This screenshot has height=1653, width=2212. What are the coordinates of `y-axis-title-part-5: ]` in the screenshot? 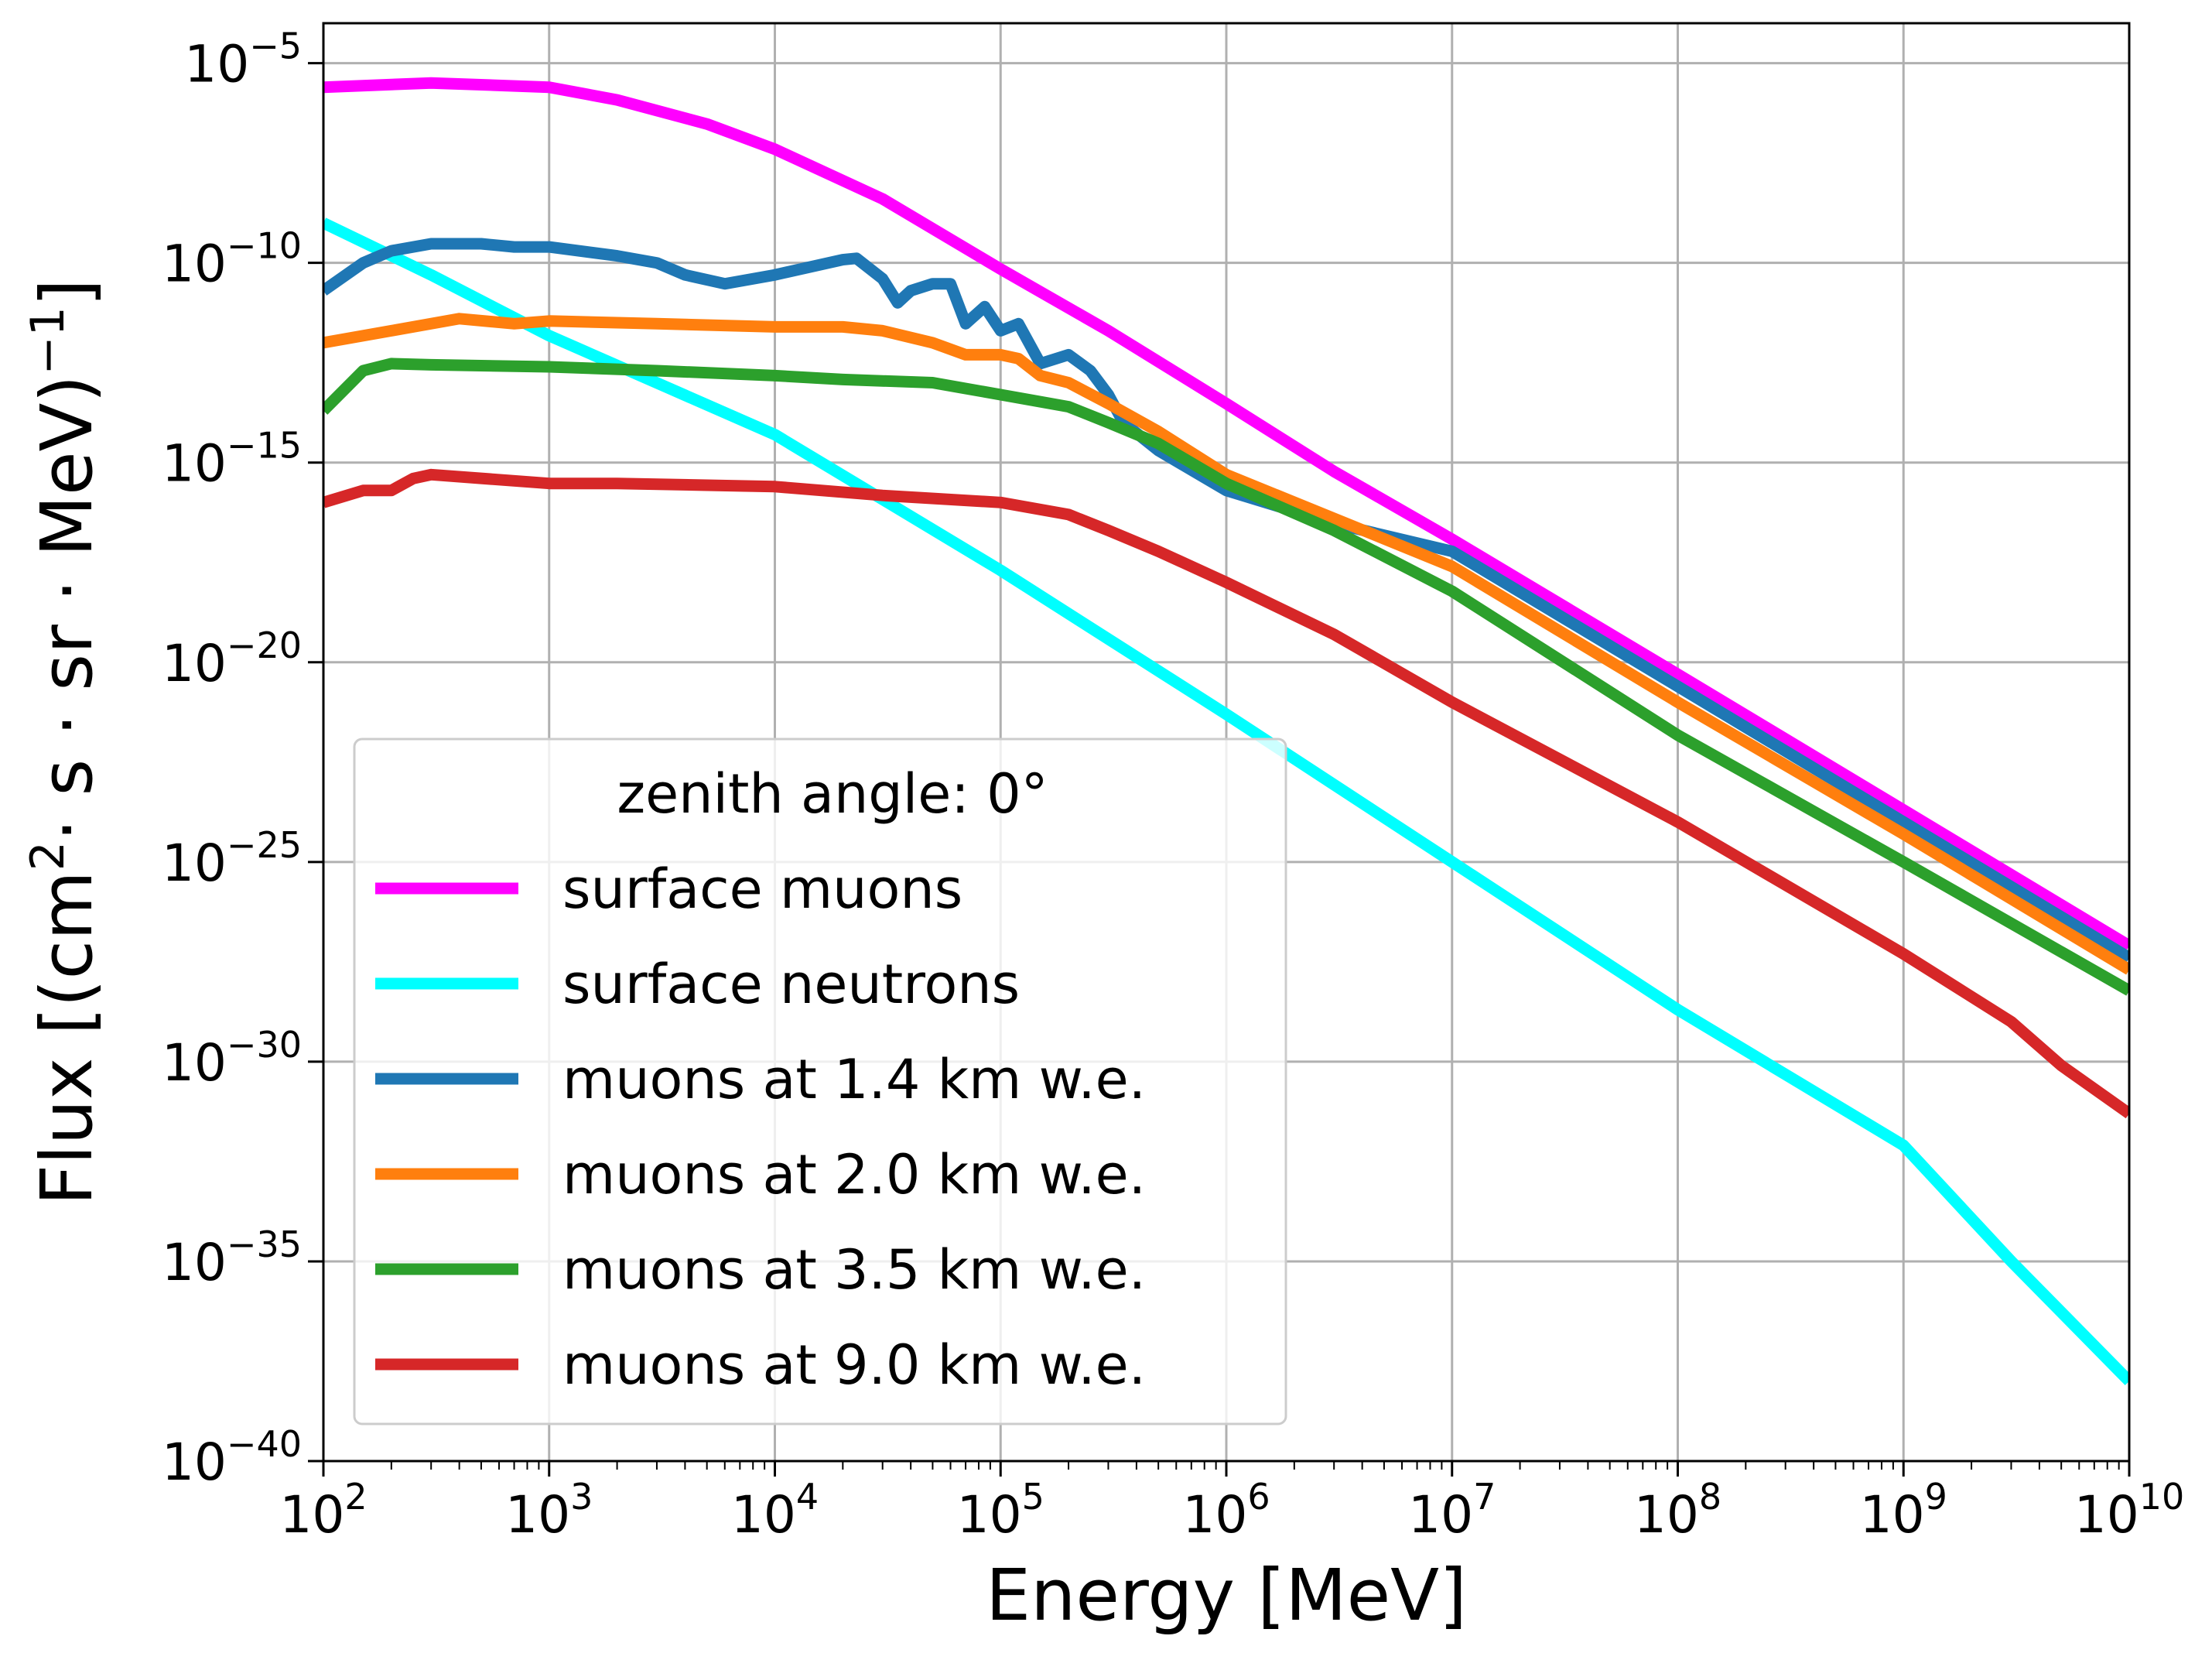 It's located at (67, 292).